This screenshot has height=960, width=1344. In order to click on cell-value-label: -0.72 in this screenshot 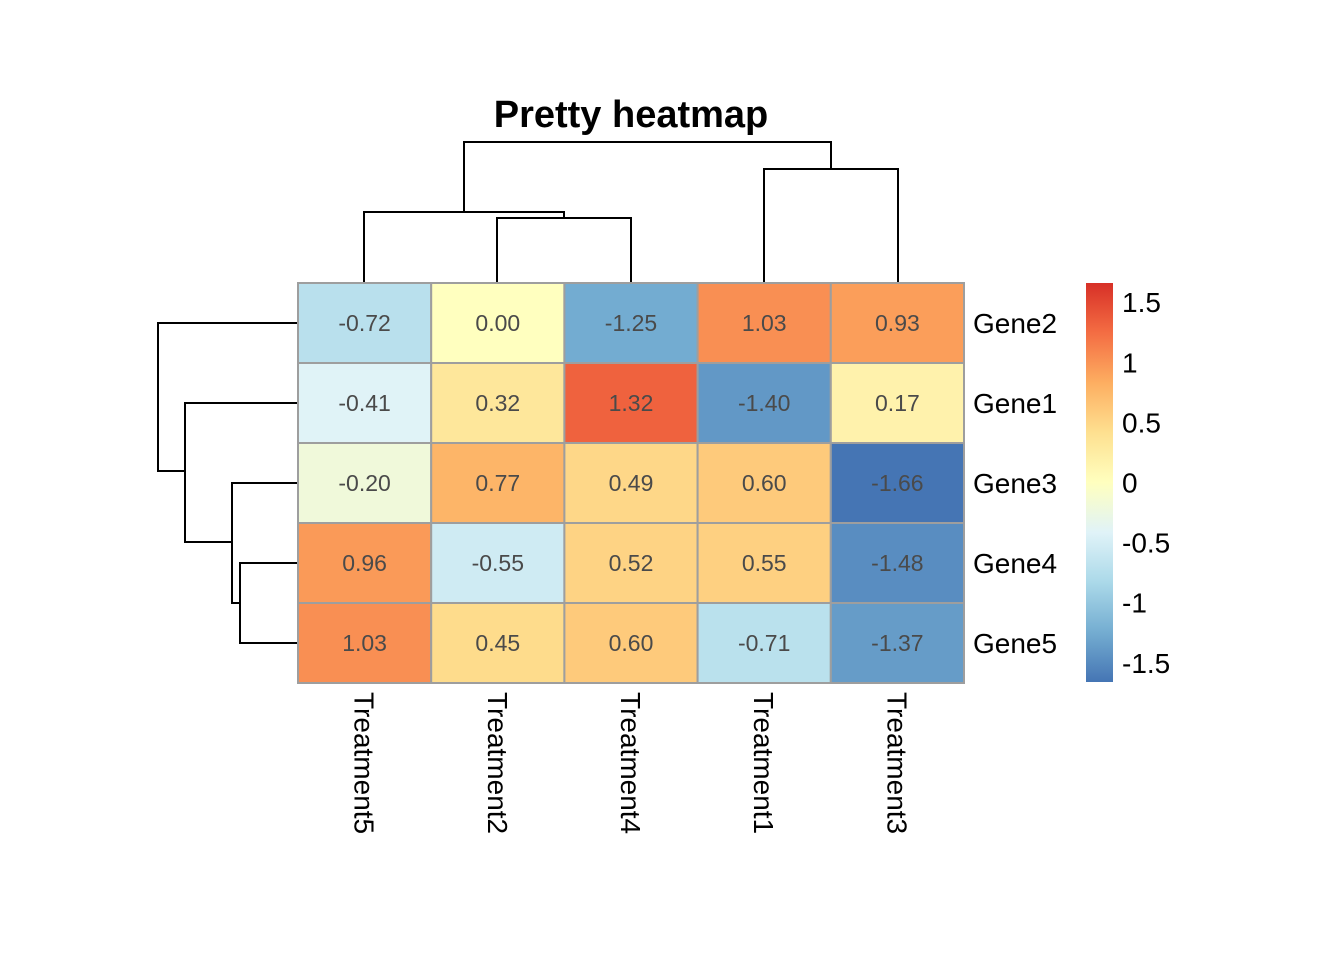, I will do `click(364, 323)`.